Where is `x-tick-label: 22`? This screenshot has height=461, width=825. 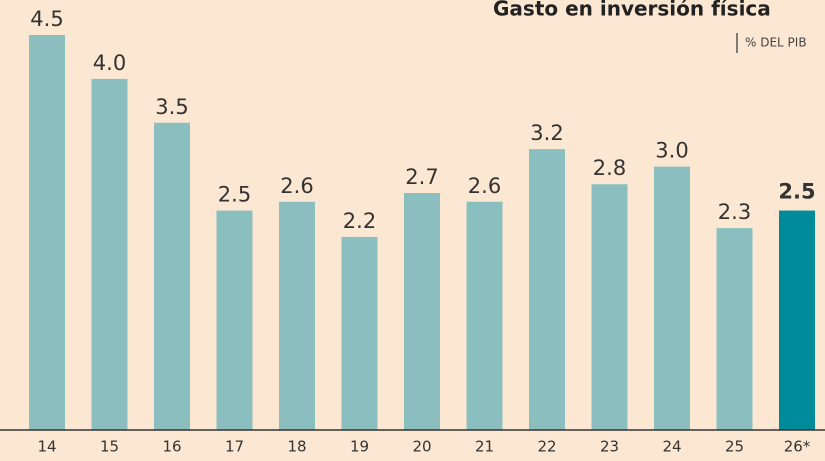
x-tick-label: 22 is located at coordinates (546, 447).